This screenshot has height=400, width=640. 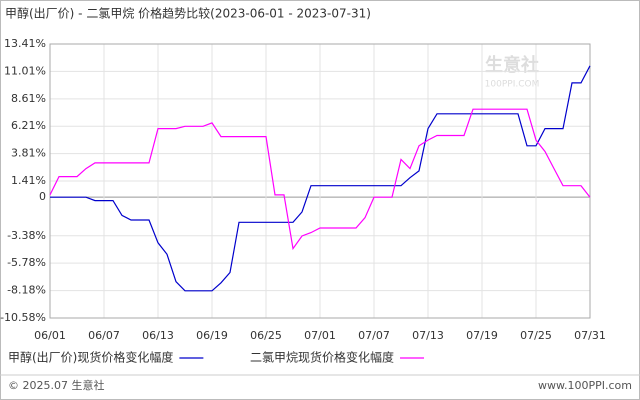 I want to click on y-tick-label: -8.18%, so click(x=26, y=290).